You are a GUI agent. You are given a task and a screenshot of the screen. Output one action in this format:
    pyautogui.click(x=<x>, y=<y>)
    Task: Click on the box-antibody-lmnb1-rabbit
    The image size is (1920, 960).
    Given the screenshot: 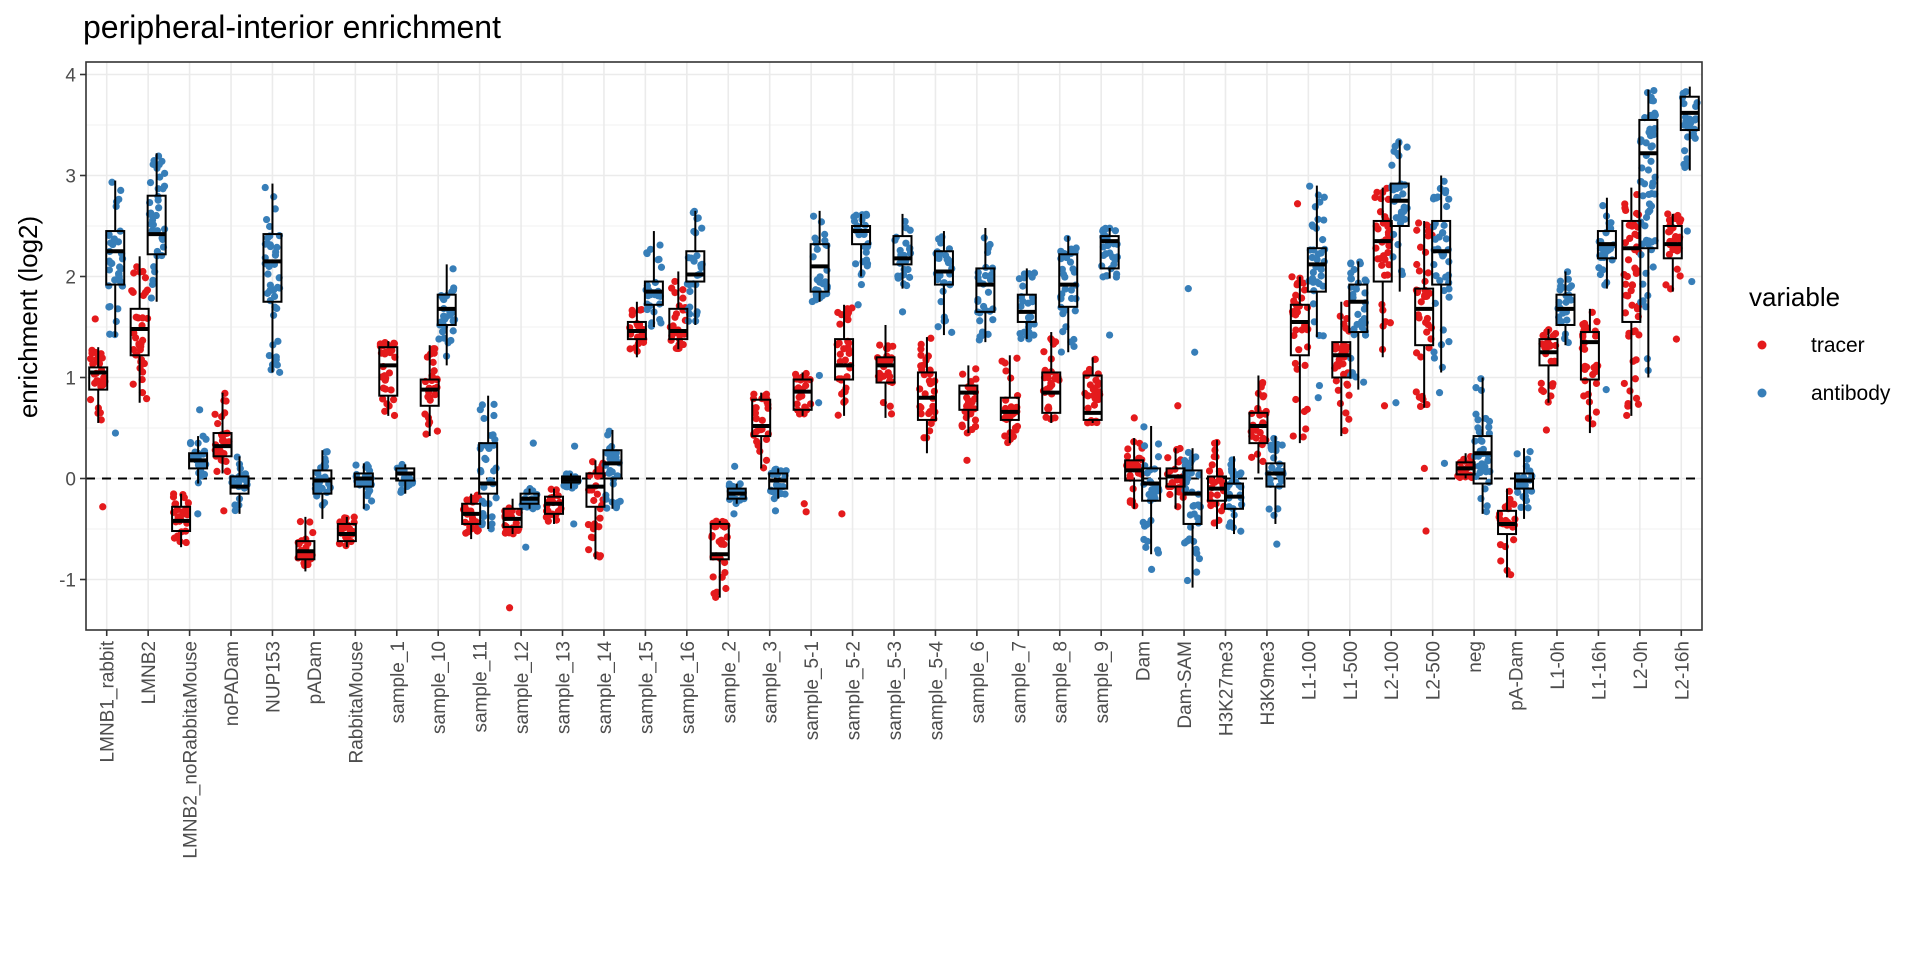 What is the action you would take?
    pyautogui.click(x=115, y=258)
    